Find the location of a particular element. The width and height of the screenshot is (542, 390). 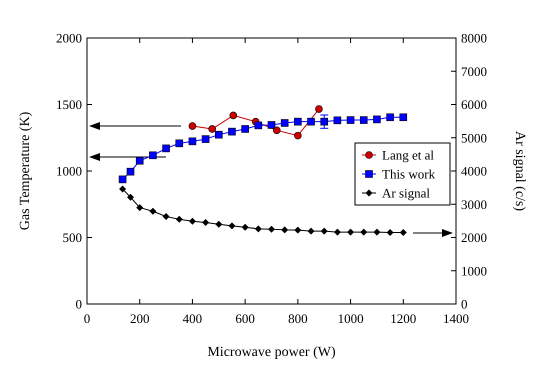

y2-tick-label: 1000 is located at coordinates (474, 270).